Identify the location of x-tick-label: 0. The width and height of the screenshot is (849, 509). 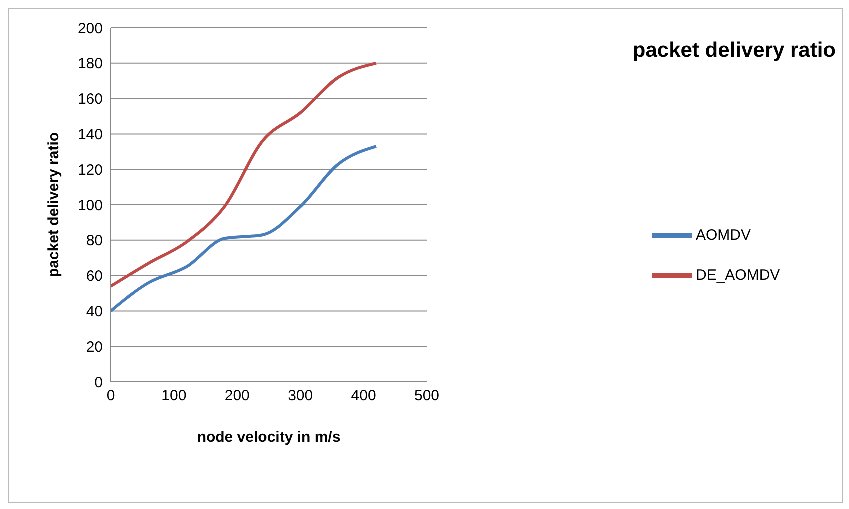
(111, 396).